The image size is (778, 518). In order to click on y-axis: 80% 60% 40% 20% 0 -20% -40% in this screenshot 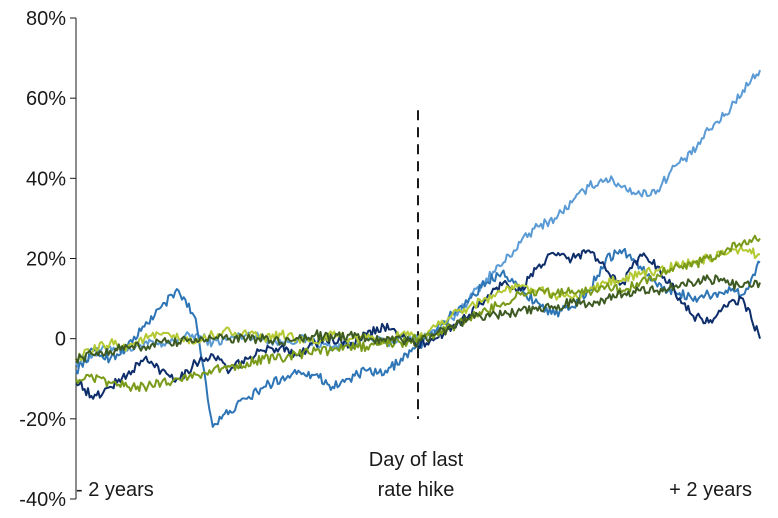, I will do `click(48, 259)`.